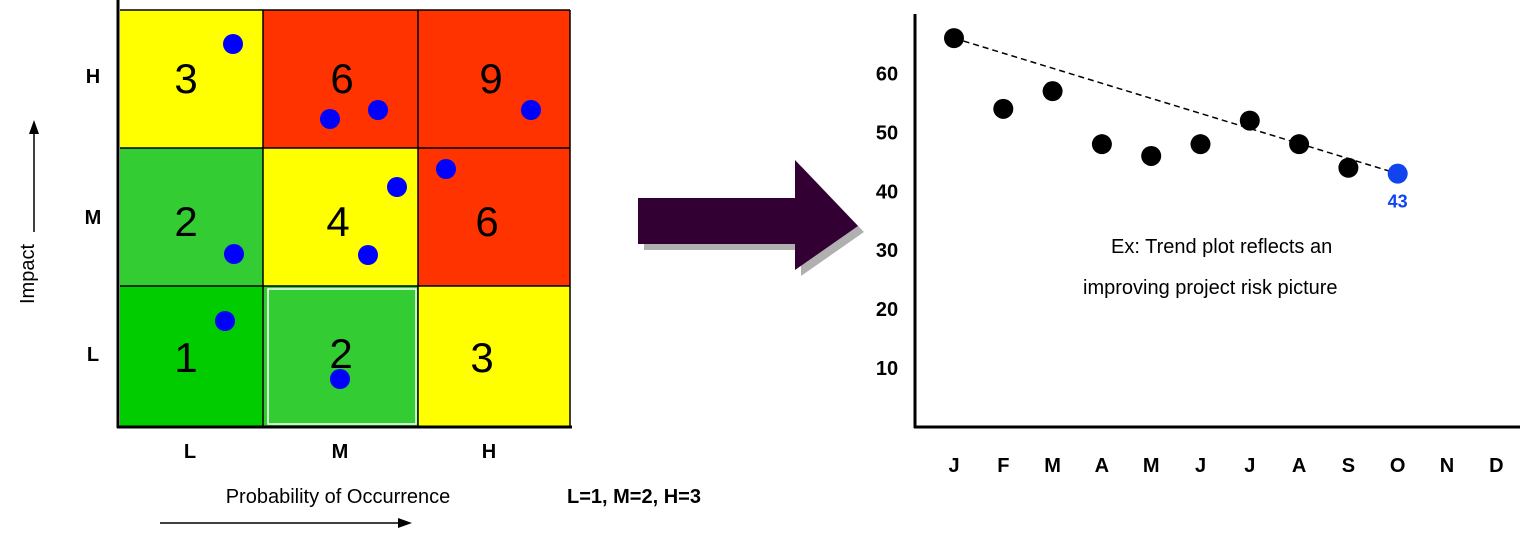  What do you see at coordinates (28, 274) in the screenshot?
I see `impact-axis-title: Impact` at bounding box center [28, 274].